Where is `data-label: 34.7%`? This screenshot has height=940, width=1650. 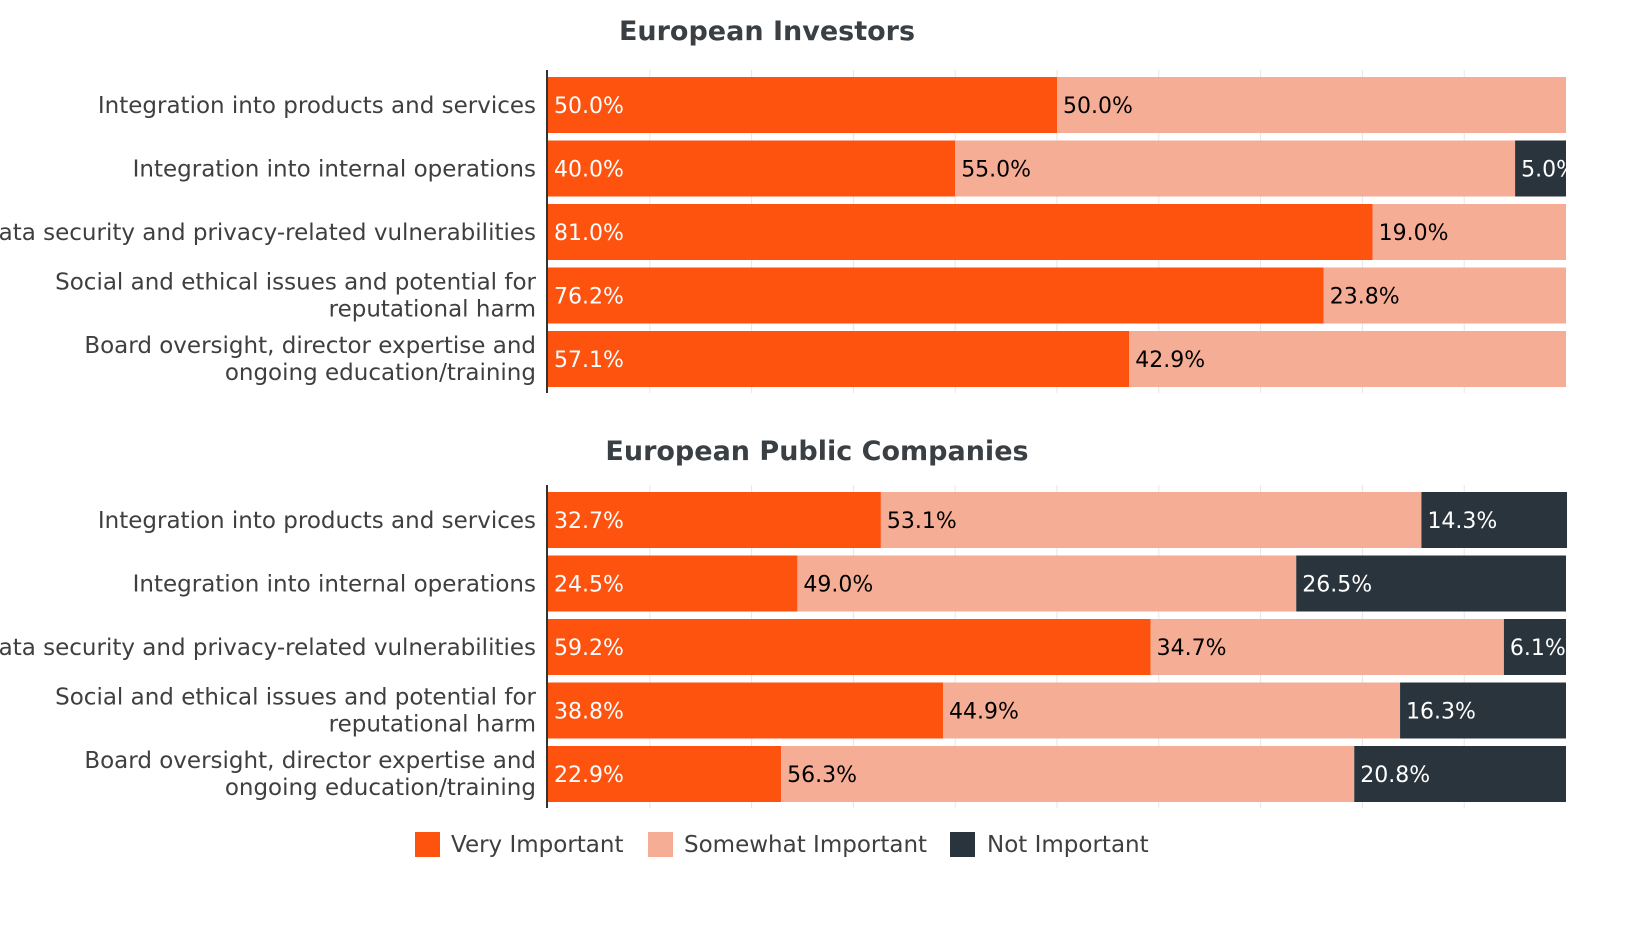 data-label: 34.7% is located at coordinates (1192, 648).